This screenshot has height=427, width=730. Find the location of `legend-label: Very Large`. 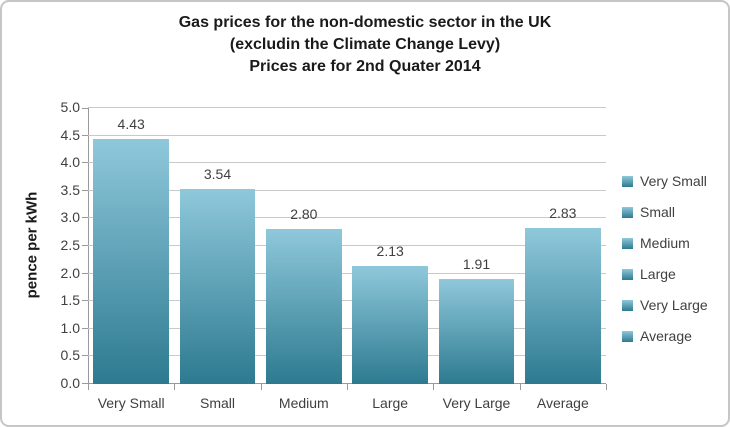

legend-label: Very Large is located at coordinates (674, 305).